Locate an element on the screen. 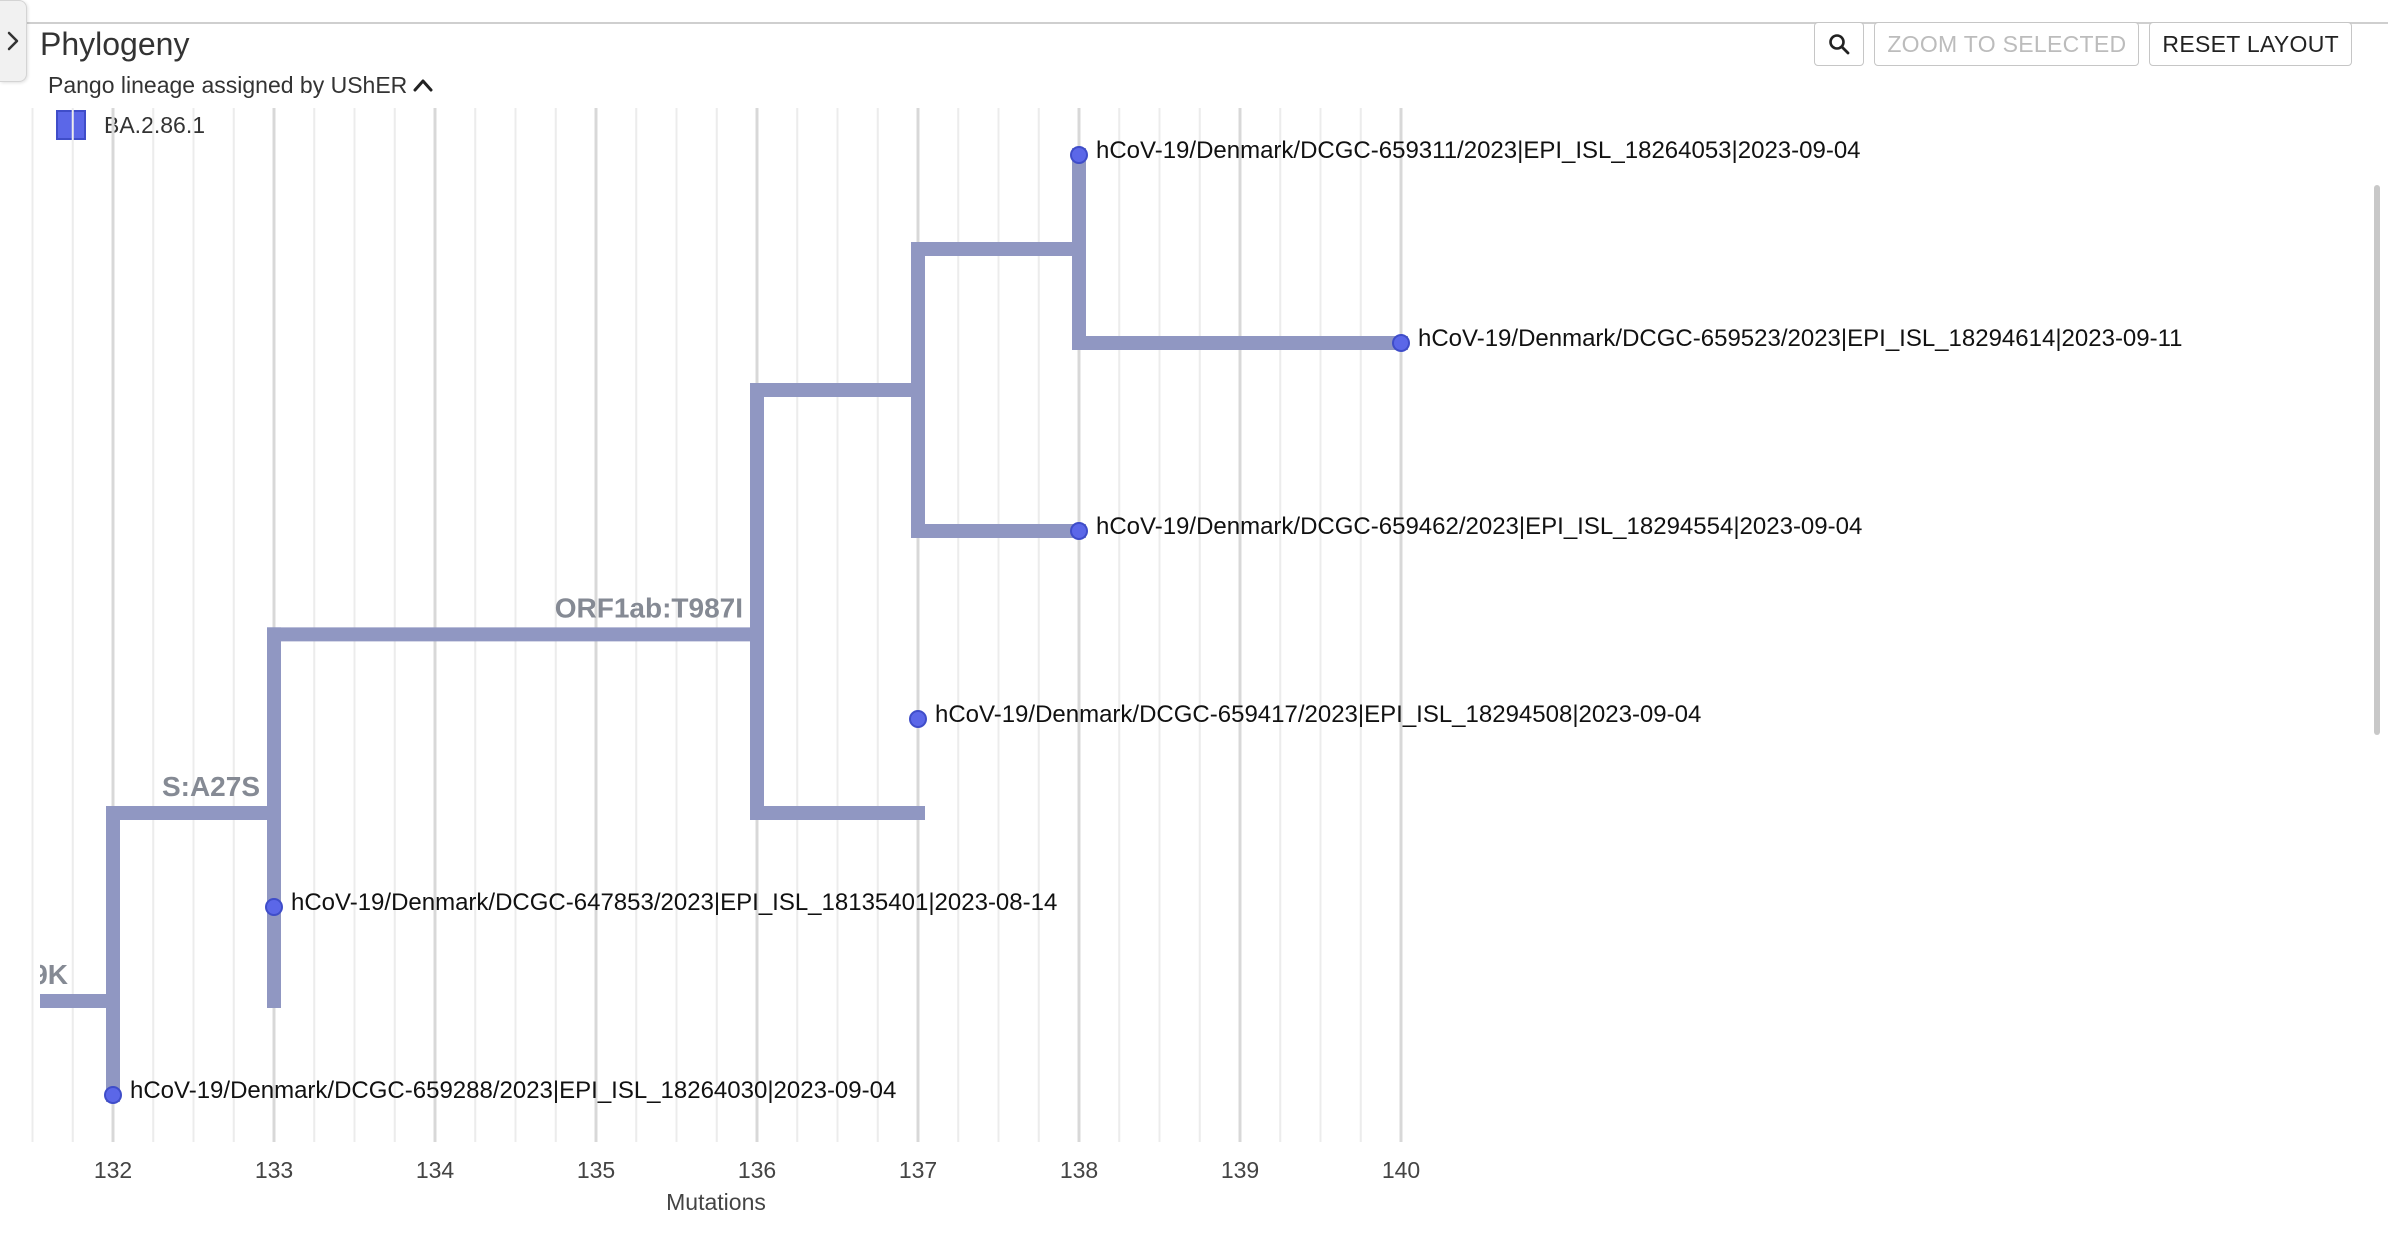 Image resolution: width=2388 pixels, height=1245 pixels. magnifier-icon is located at coordinates (1839, 44).